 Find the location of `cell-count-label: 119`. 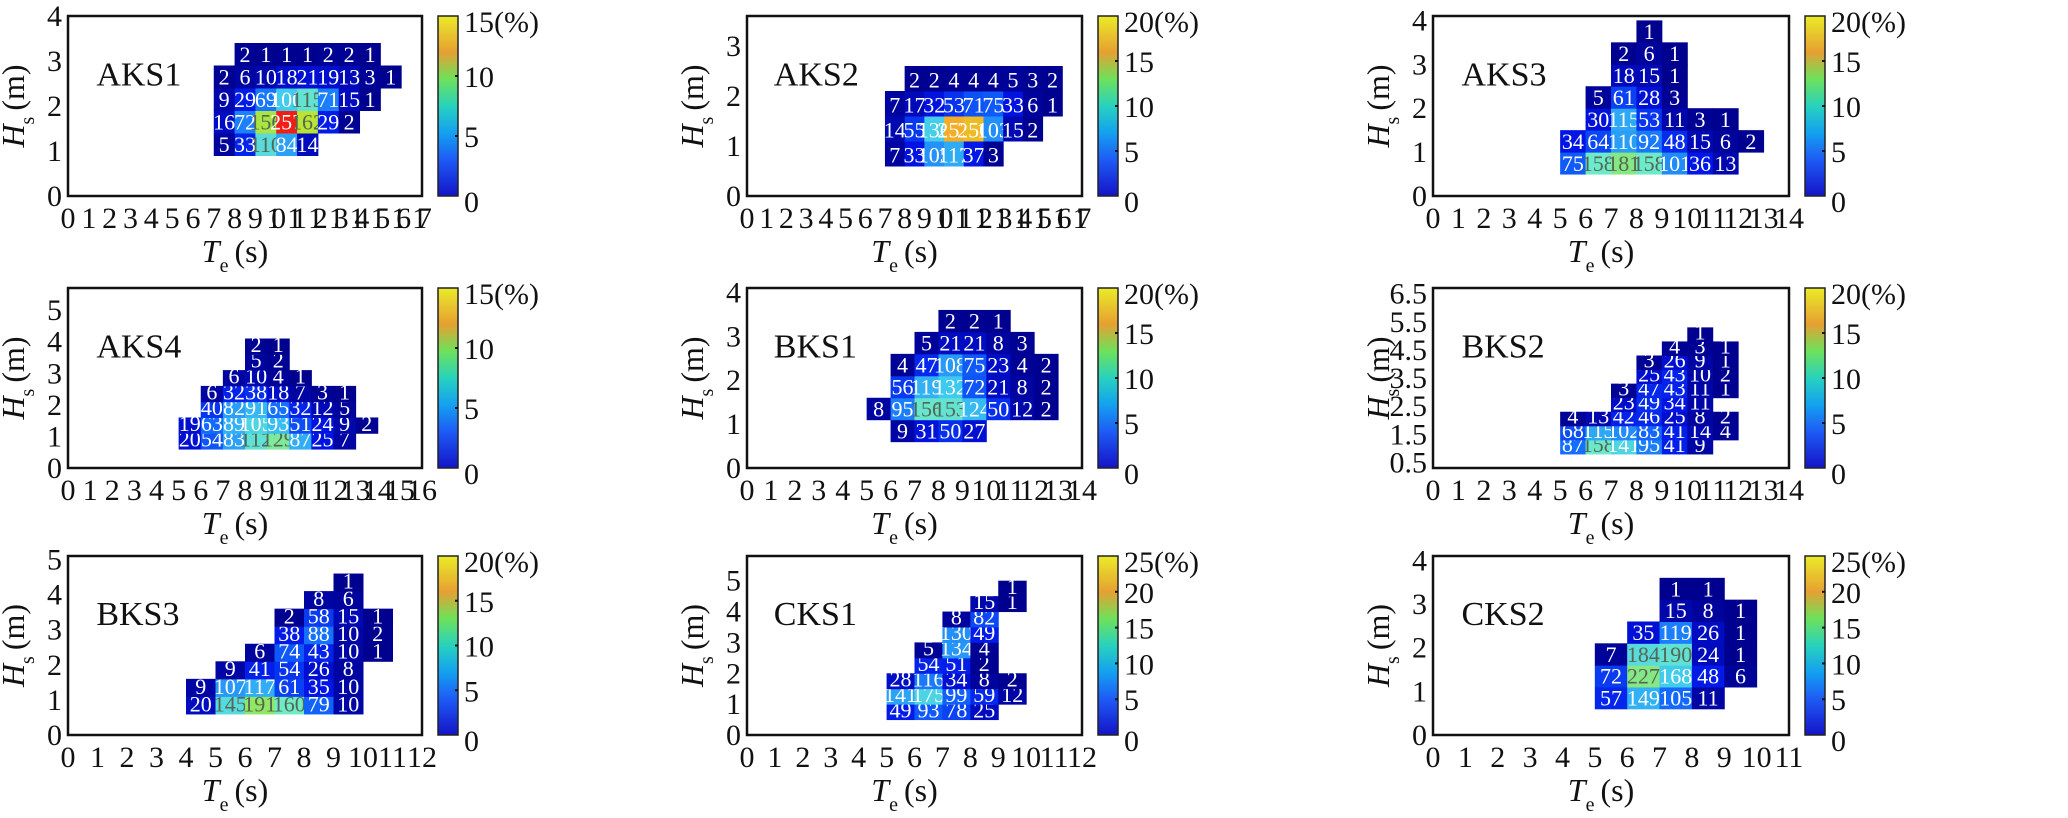

cell-count-label: 119 is located at coordinates (1676, 632).